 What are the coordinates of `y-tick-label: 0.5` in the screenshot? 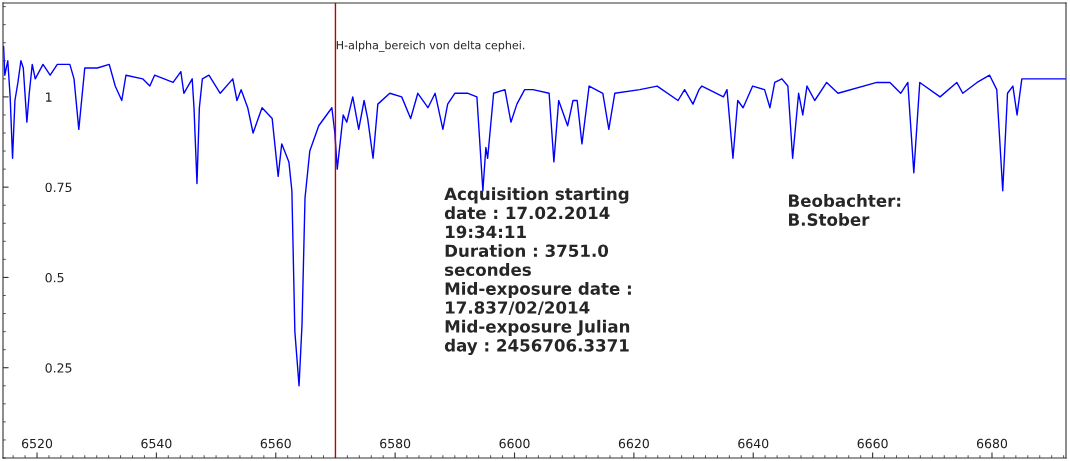 It's located at (54, 277).